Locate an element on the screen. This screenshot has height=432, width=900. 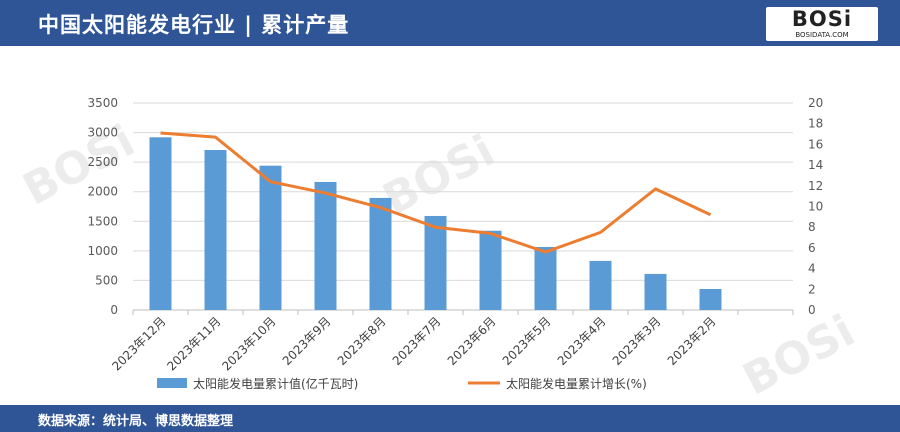
x-tick-label: 2023年8月 is located at coordinates (362, 341).